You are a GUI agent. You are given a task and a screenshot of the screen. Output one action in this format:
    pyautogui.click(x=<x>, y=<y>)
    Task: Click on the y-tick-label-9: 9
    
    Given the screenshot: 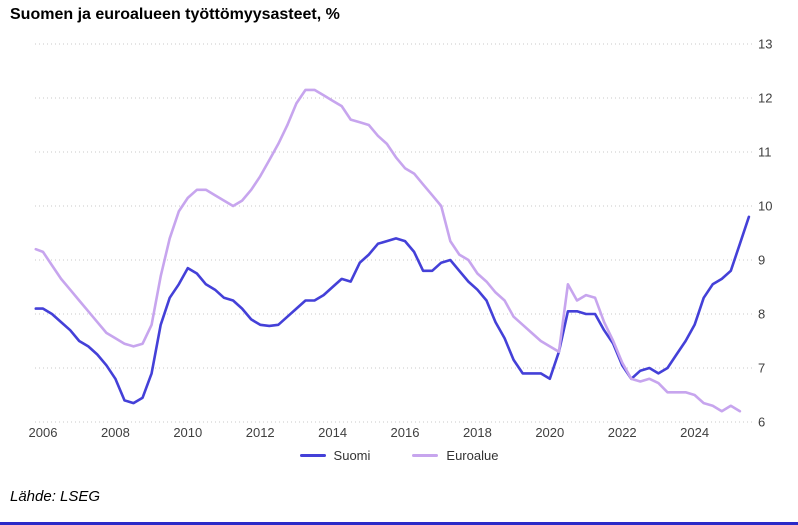 What is the action you would take?
    pyautogui.click(x=761, y=260)
    